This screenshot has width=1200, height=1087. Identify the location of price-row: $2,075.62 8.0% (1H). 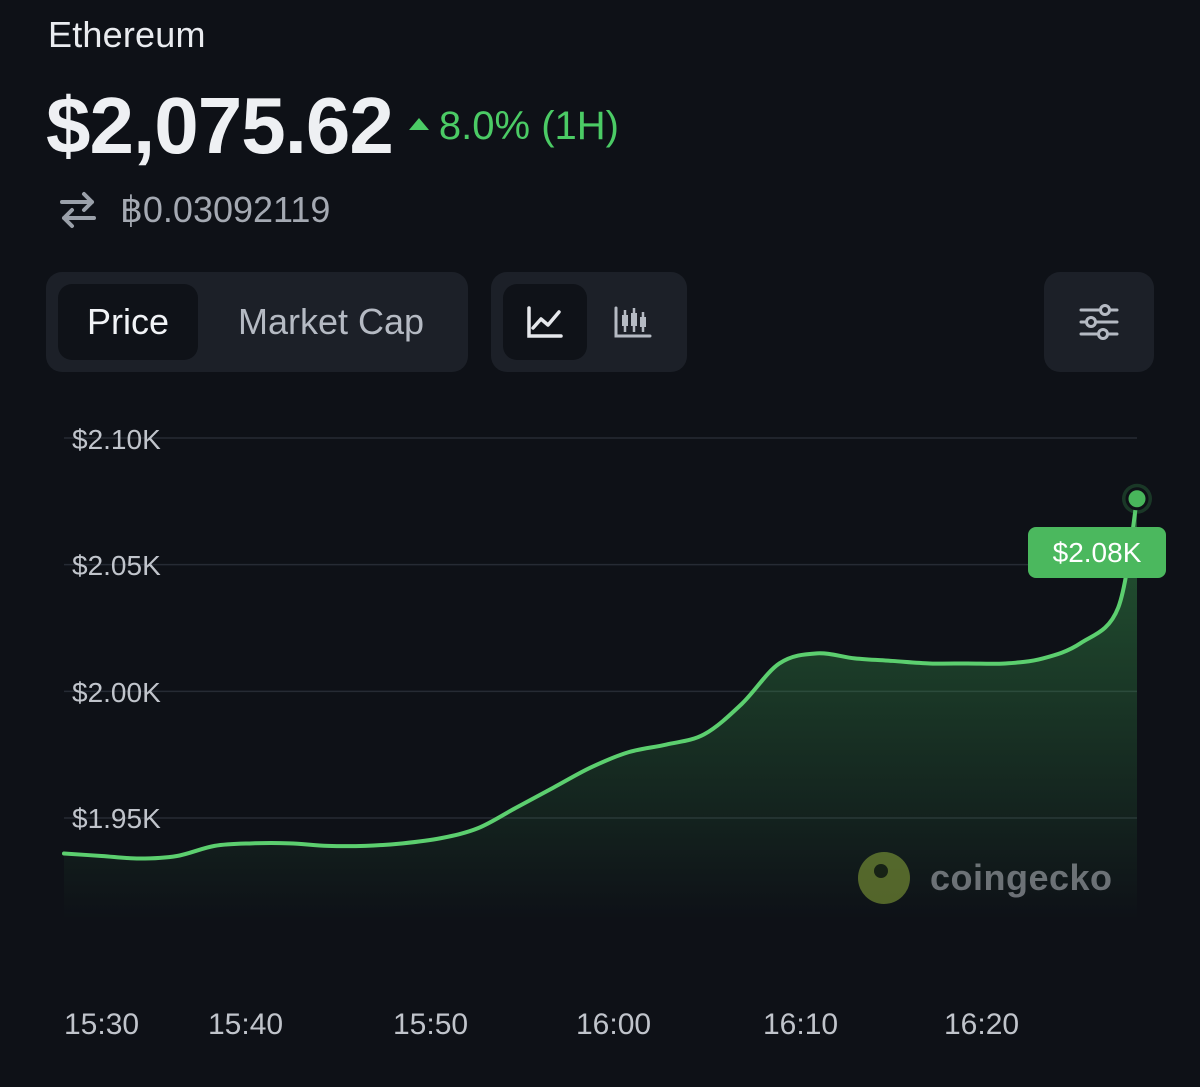
(332, 126).